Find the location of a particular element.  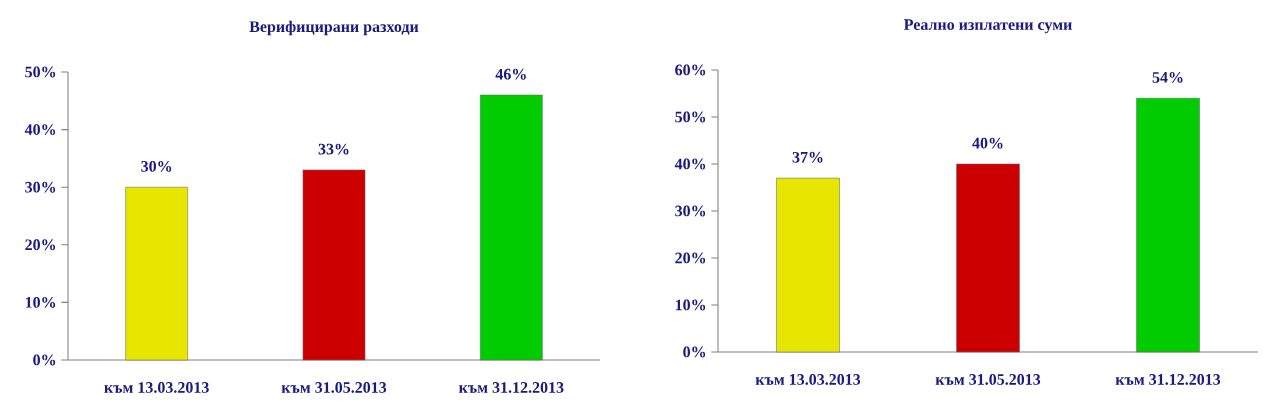

data-label: 40% is located at coordinates (987, 143).